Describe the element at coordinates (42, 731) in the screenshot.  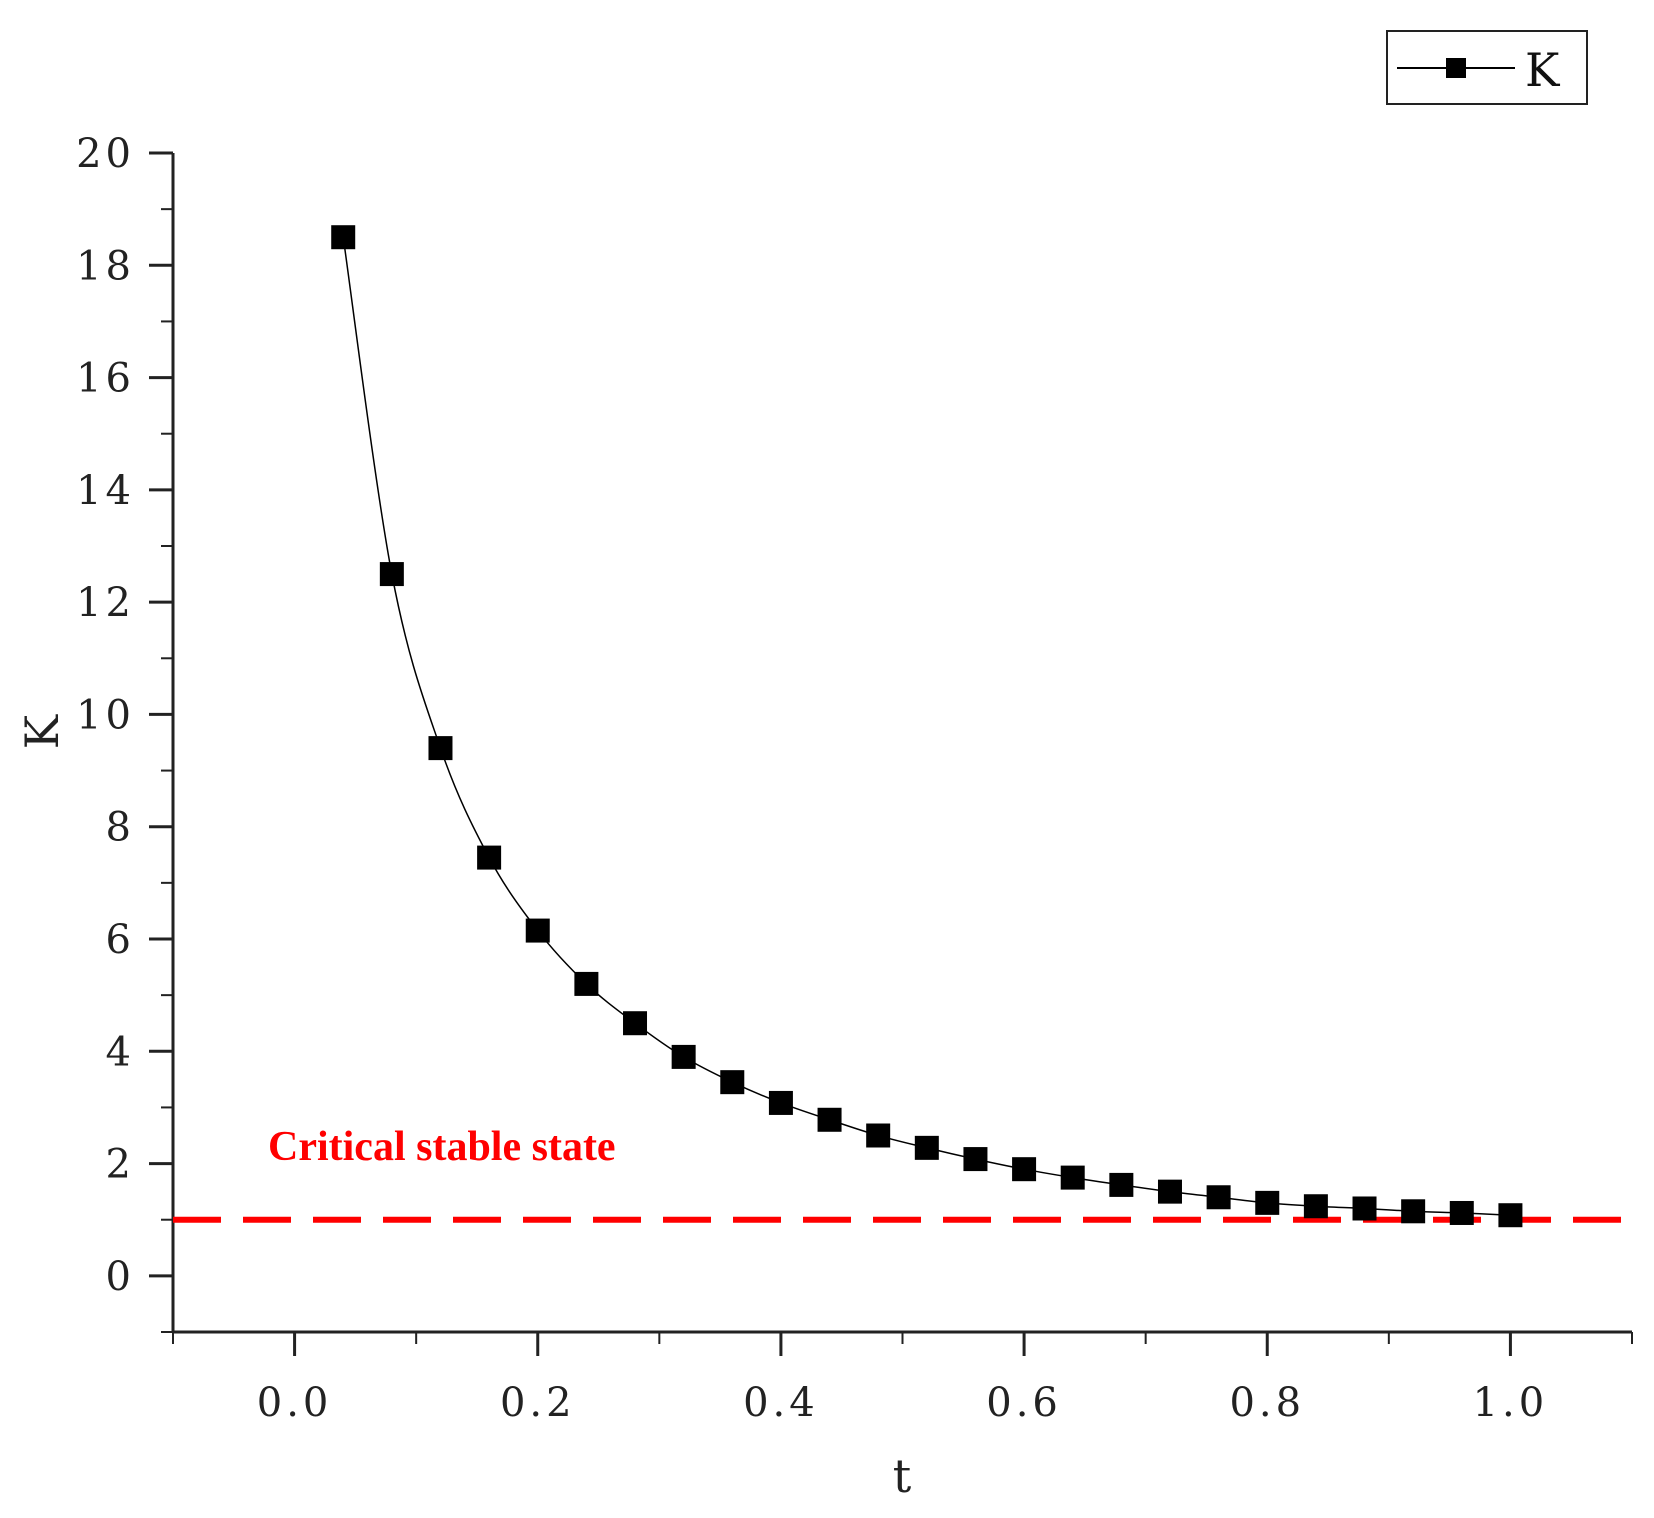
I see `y-axis-title: K` at that location.